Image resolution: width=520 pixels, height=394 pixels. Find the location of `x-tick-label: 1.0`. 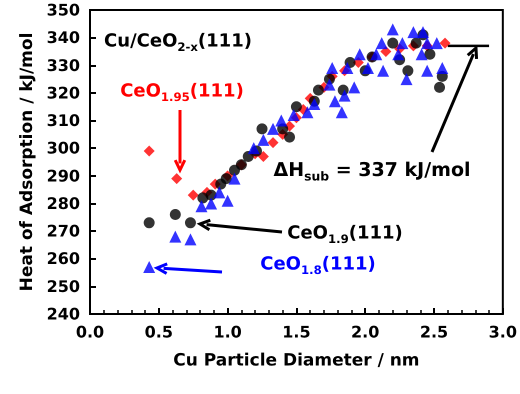

x-tick-label: 1.0 is located at coordinates (227, 332).